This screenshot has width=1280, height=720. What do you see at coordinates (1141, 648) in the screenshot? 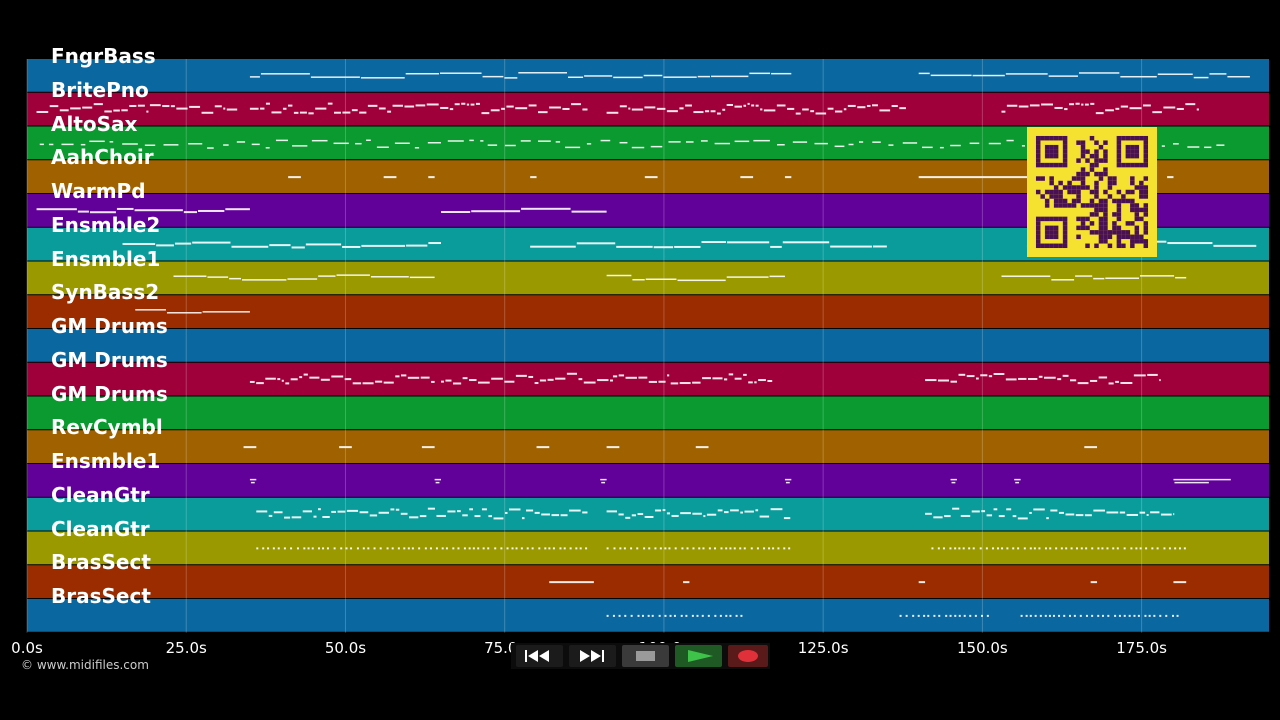
I see `time-tick-label: 175.0s` at bounding box center [1141, 648].